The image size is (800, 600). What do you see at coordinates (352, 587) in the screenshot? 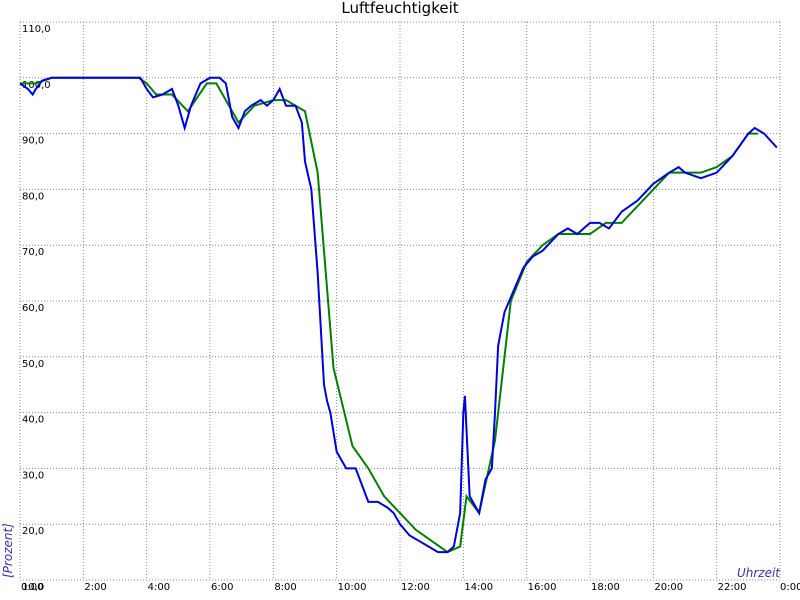
I see `x-tick-label: 10:00` at bounding box center [352, 587].